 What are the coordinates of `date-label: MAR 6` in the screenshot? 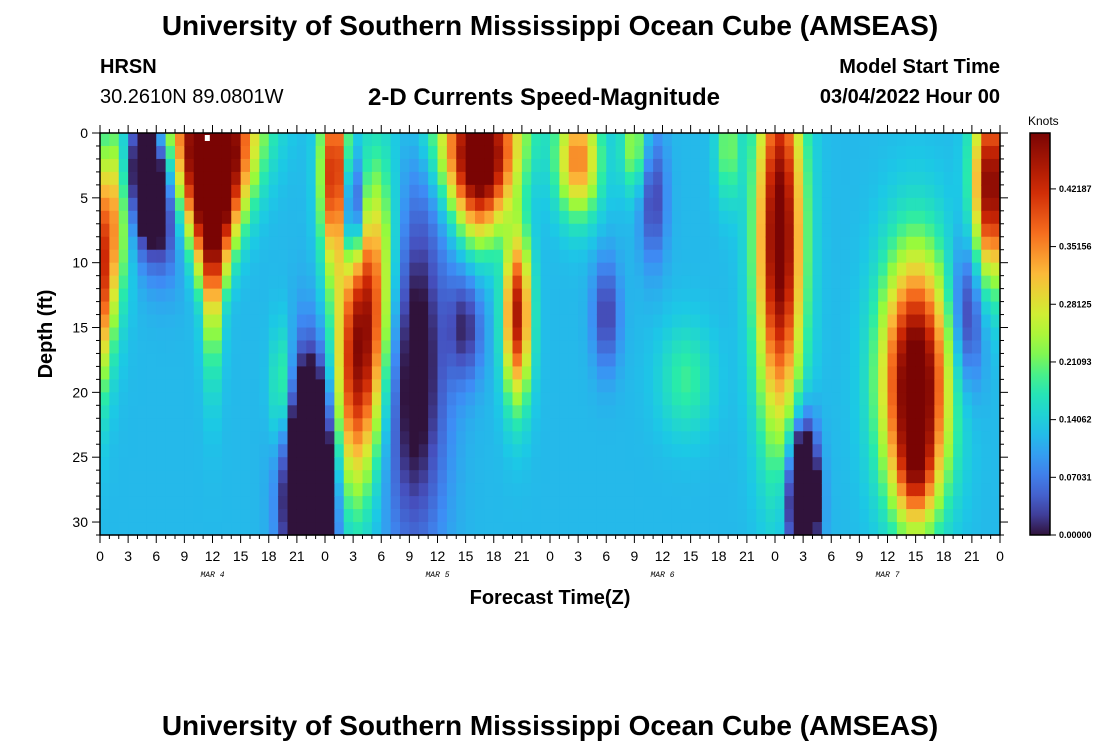 It's located at (662, 575).